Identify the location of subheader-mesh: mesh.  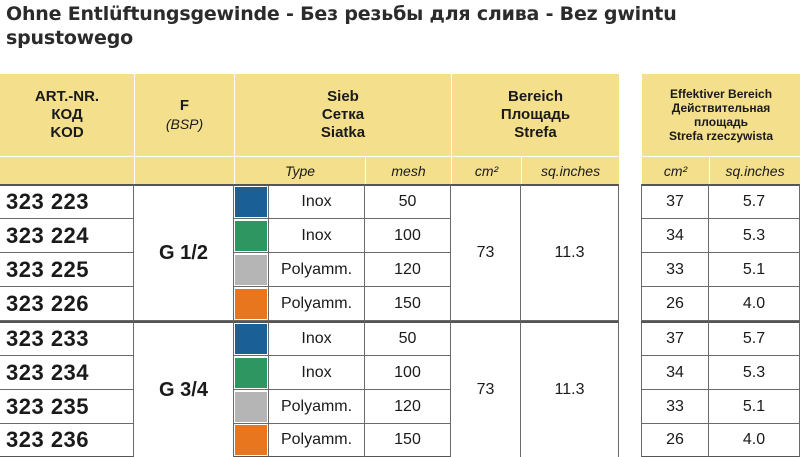
(408, 170).